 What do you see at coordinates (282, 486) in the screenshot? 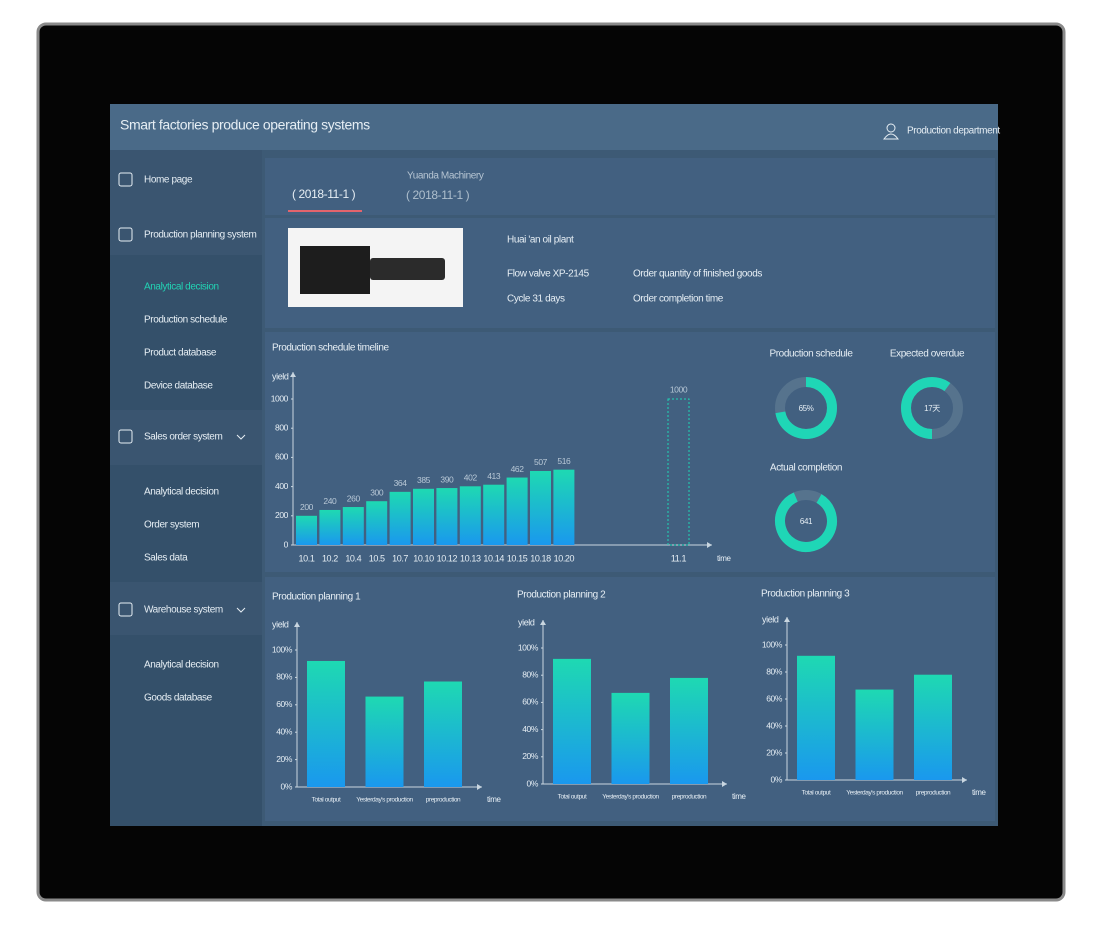
I see `y-tick-label: 400` at bounding box center [282, 486].